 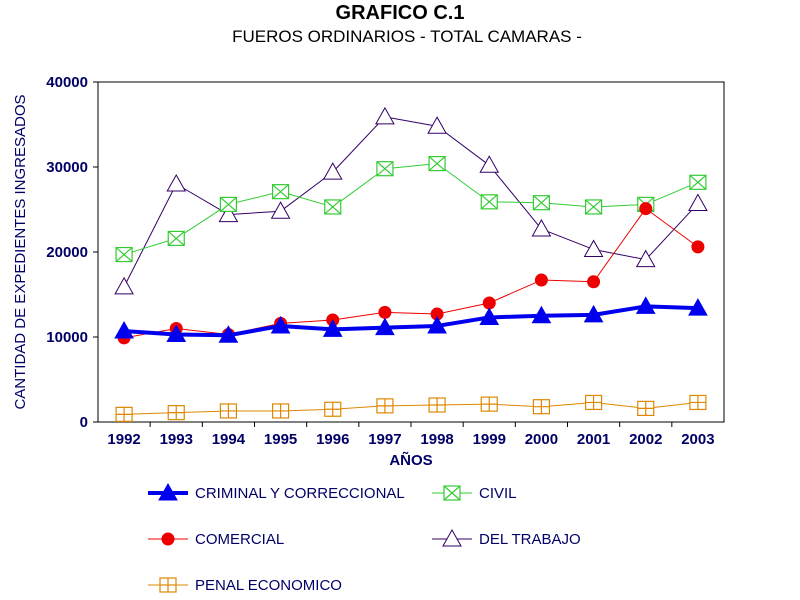 What do you see at coordinates (400, 13) in the screenshot?
I see `chart-title: GRAFICO C.1` at bounding box center [400, 13].